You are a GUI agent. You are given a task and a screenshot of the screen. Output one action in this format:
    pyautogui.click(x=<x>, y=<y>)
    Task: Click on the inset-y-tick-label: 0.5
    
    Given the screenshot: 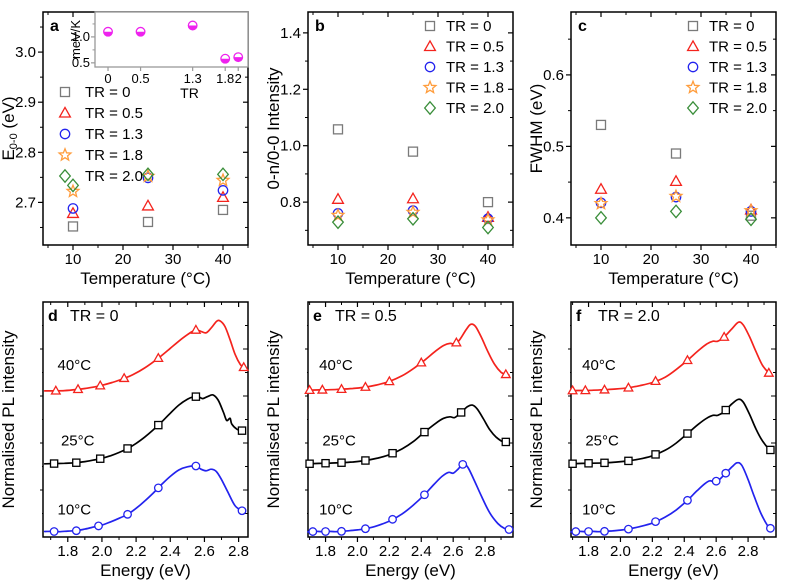 What is the action you would take?
    pyautogui.click(x=81, y=62)
    